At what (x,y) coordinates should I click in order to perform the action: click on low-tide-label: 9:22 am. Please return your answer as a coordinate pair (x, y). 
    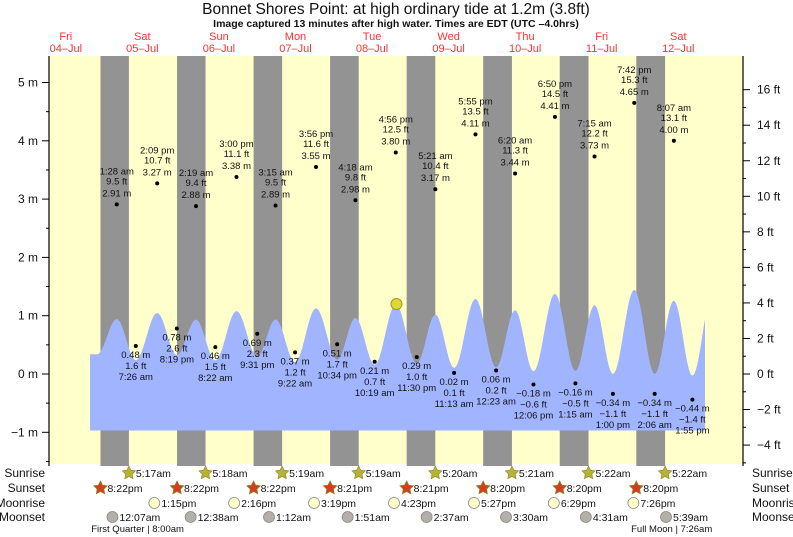
    Looking at the image, I should click on (295, 383).